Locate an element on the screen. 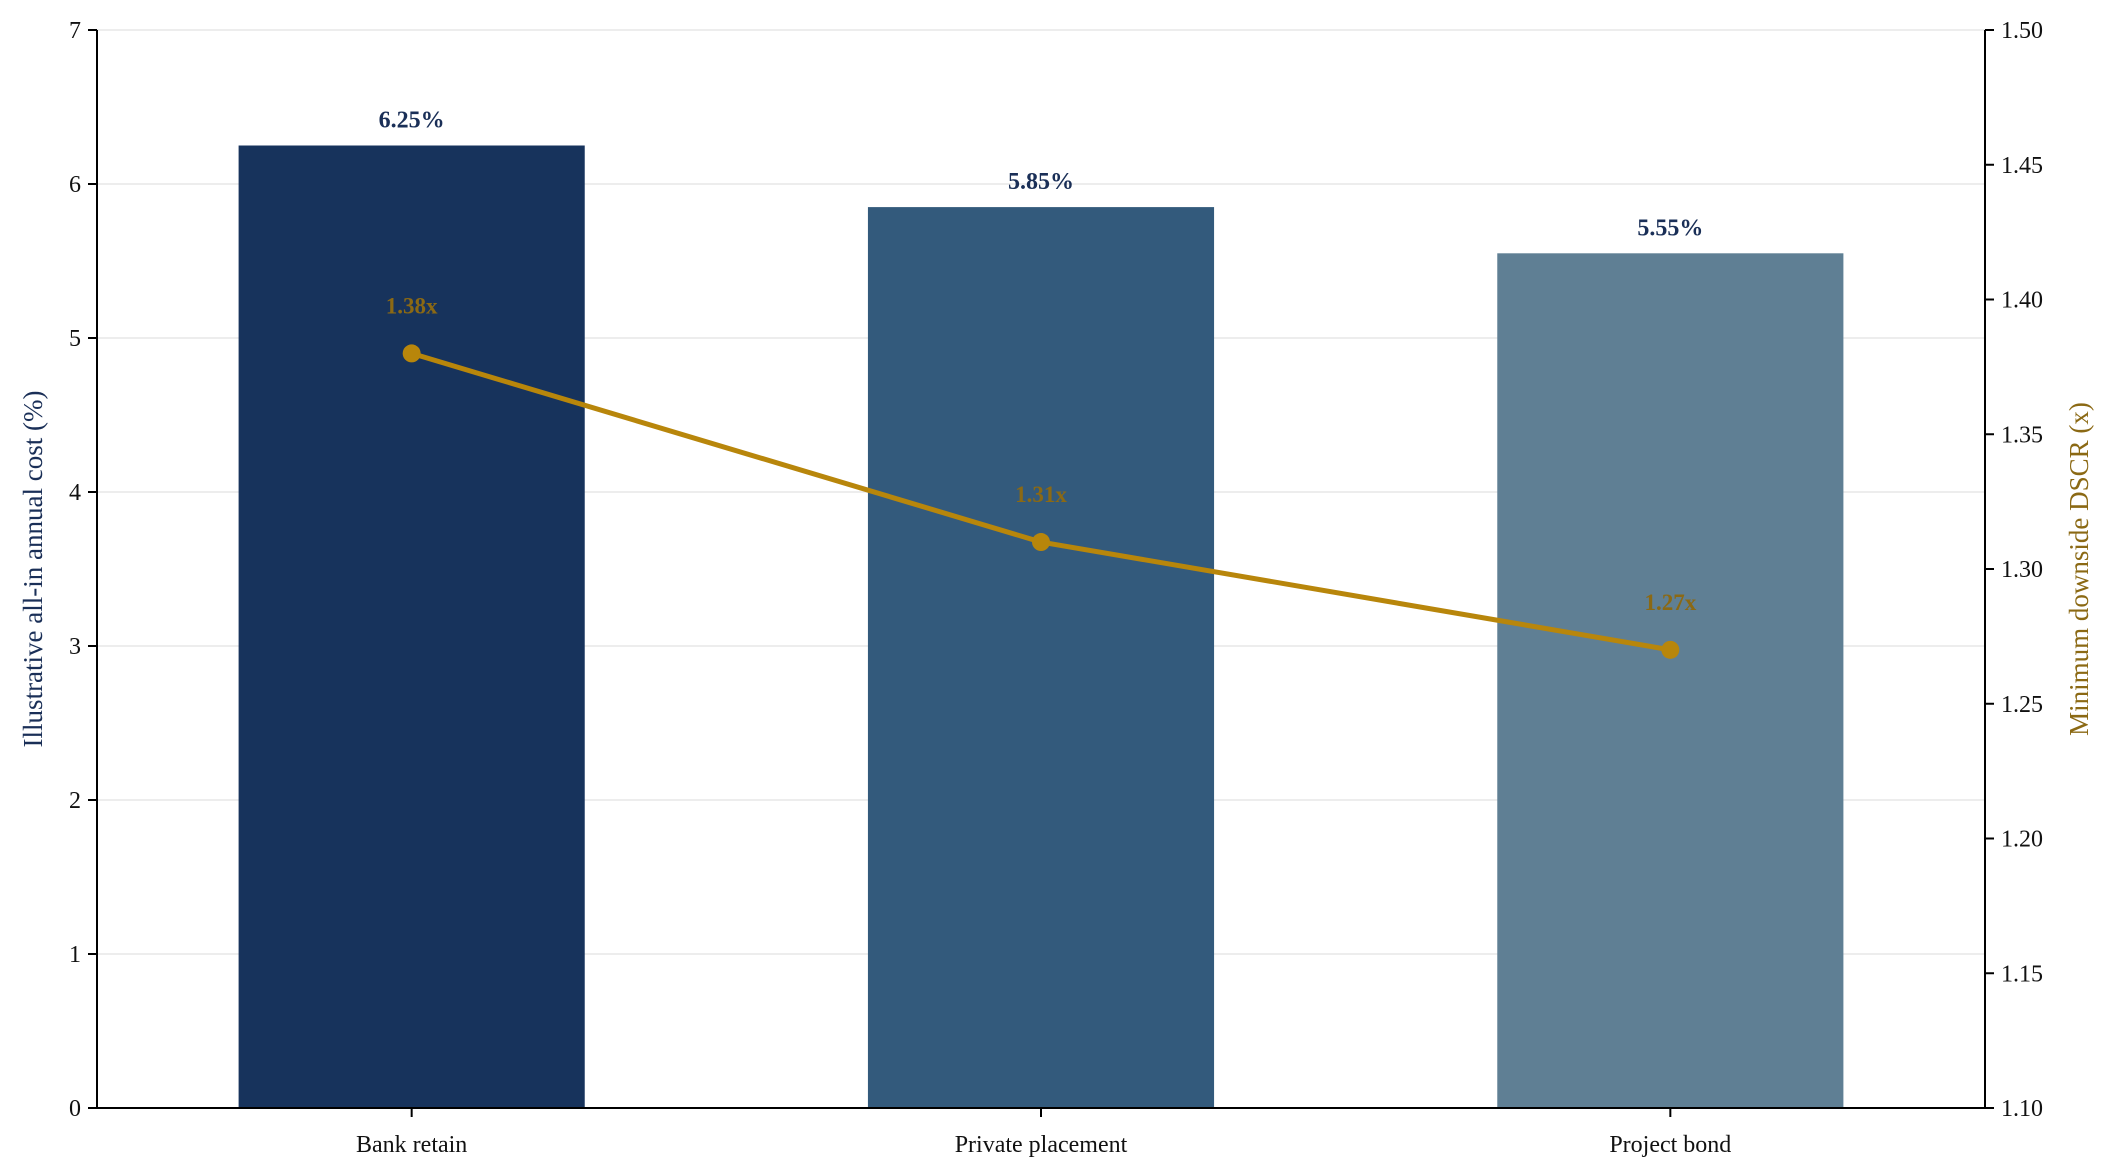  left-tick-label: 2 is located at coordinates (75, 801).